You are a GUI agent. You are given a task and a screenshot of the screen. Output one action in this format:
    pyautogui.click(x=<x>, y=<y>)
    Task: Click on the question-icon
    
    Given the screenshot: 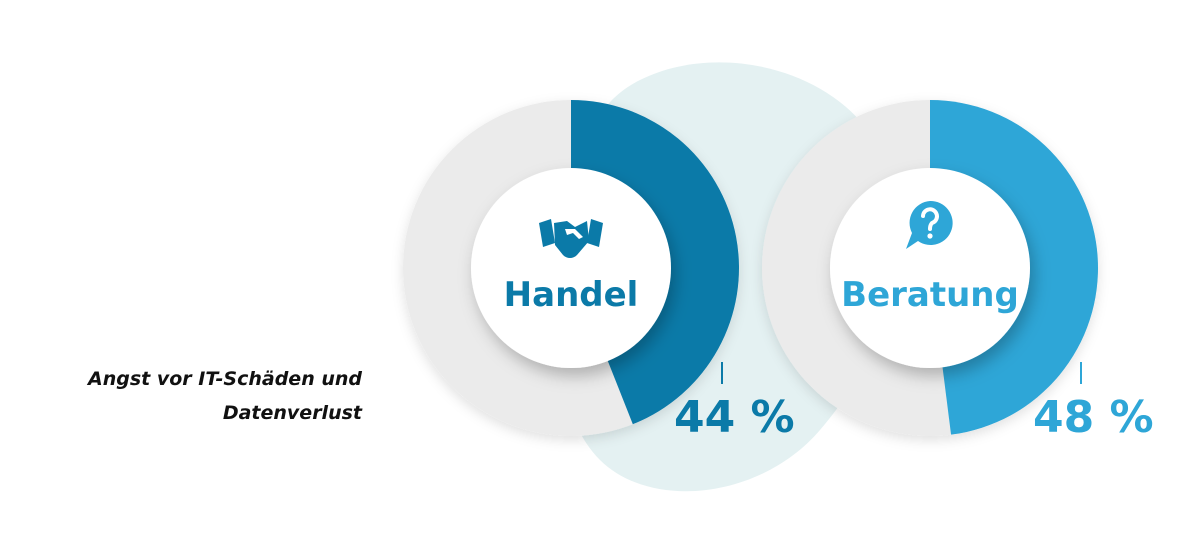 What is the action you would take?
    pyautogui.click(x=929, y=224)
    